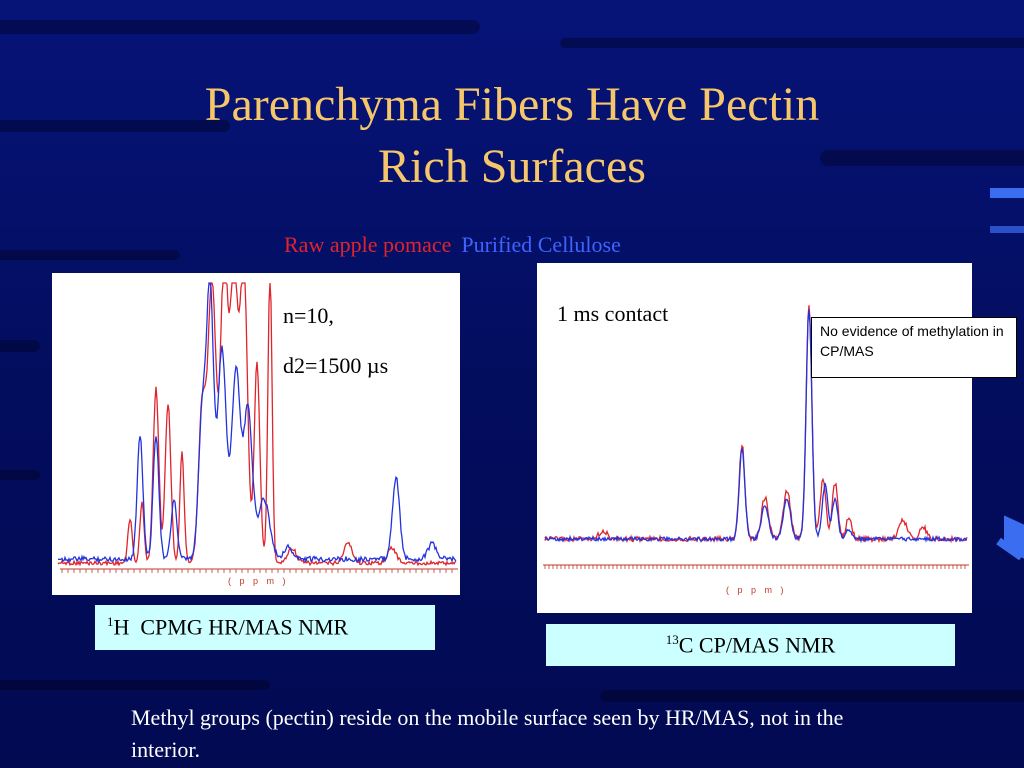  What do you see at coordinates (231, 627) in the screenshot?
I see `h-caption-text: H CPMG HR/MAS NMR` at bounding box center [231, 627].